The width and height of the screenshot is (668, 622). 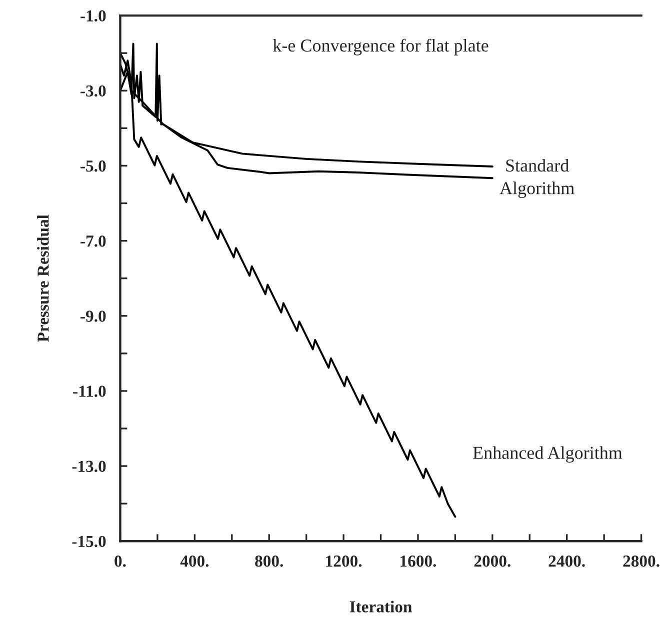 I want to click on x-tick-label: 800., so click(x=269, y=561).